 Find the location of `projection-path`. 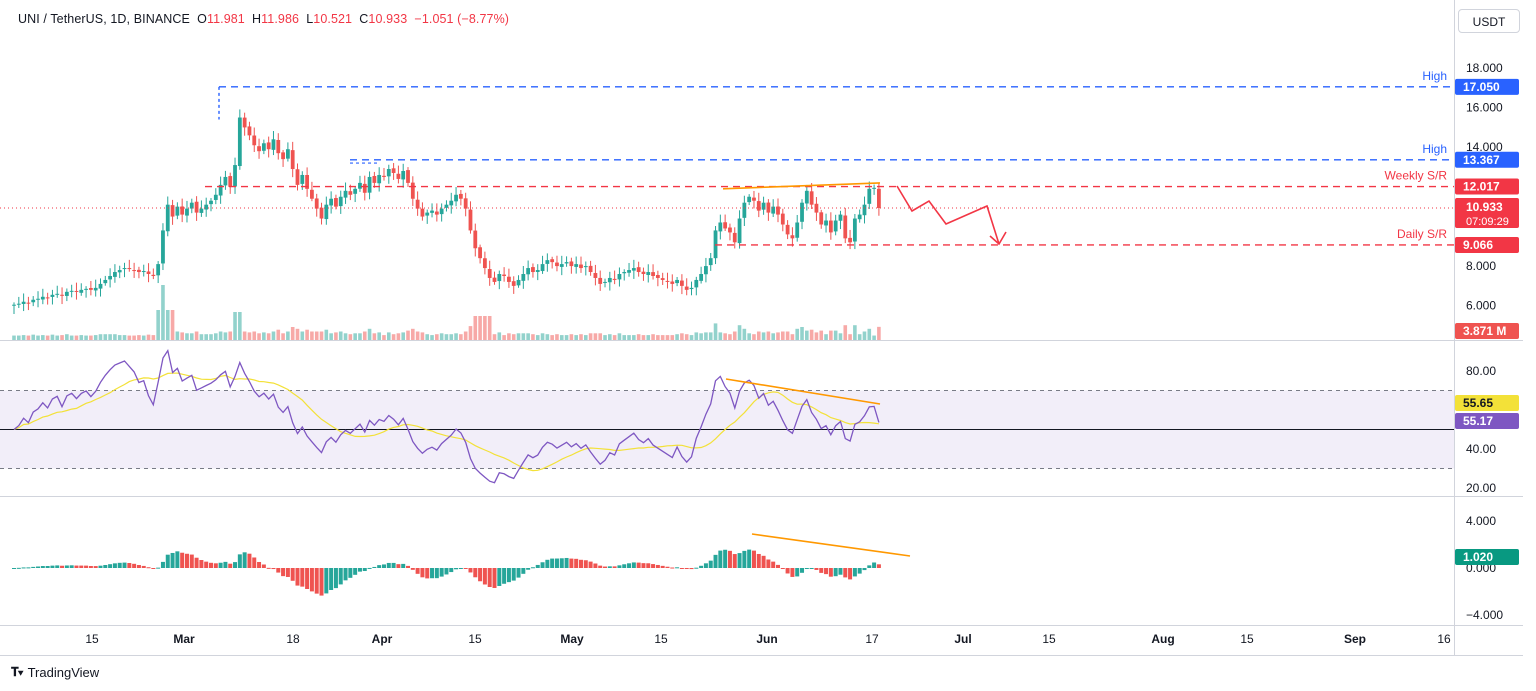

projection-path is located at coordinates (948, 215).